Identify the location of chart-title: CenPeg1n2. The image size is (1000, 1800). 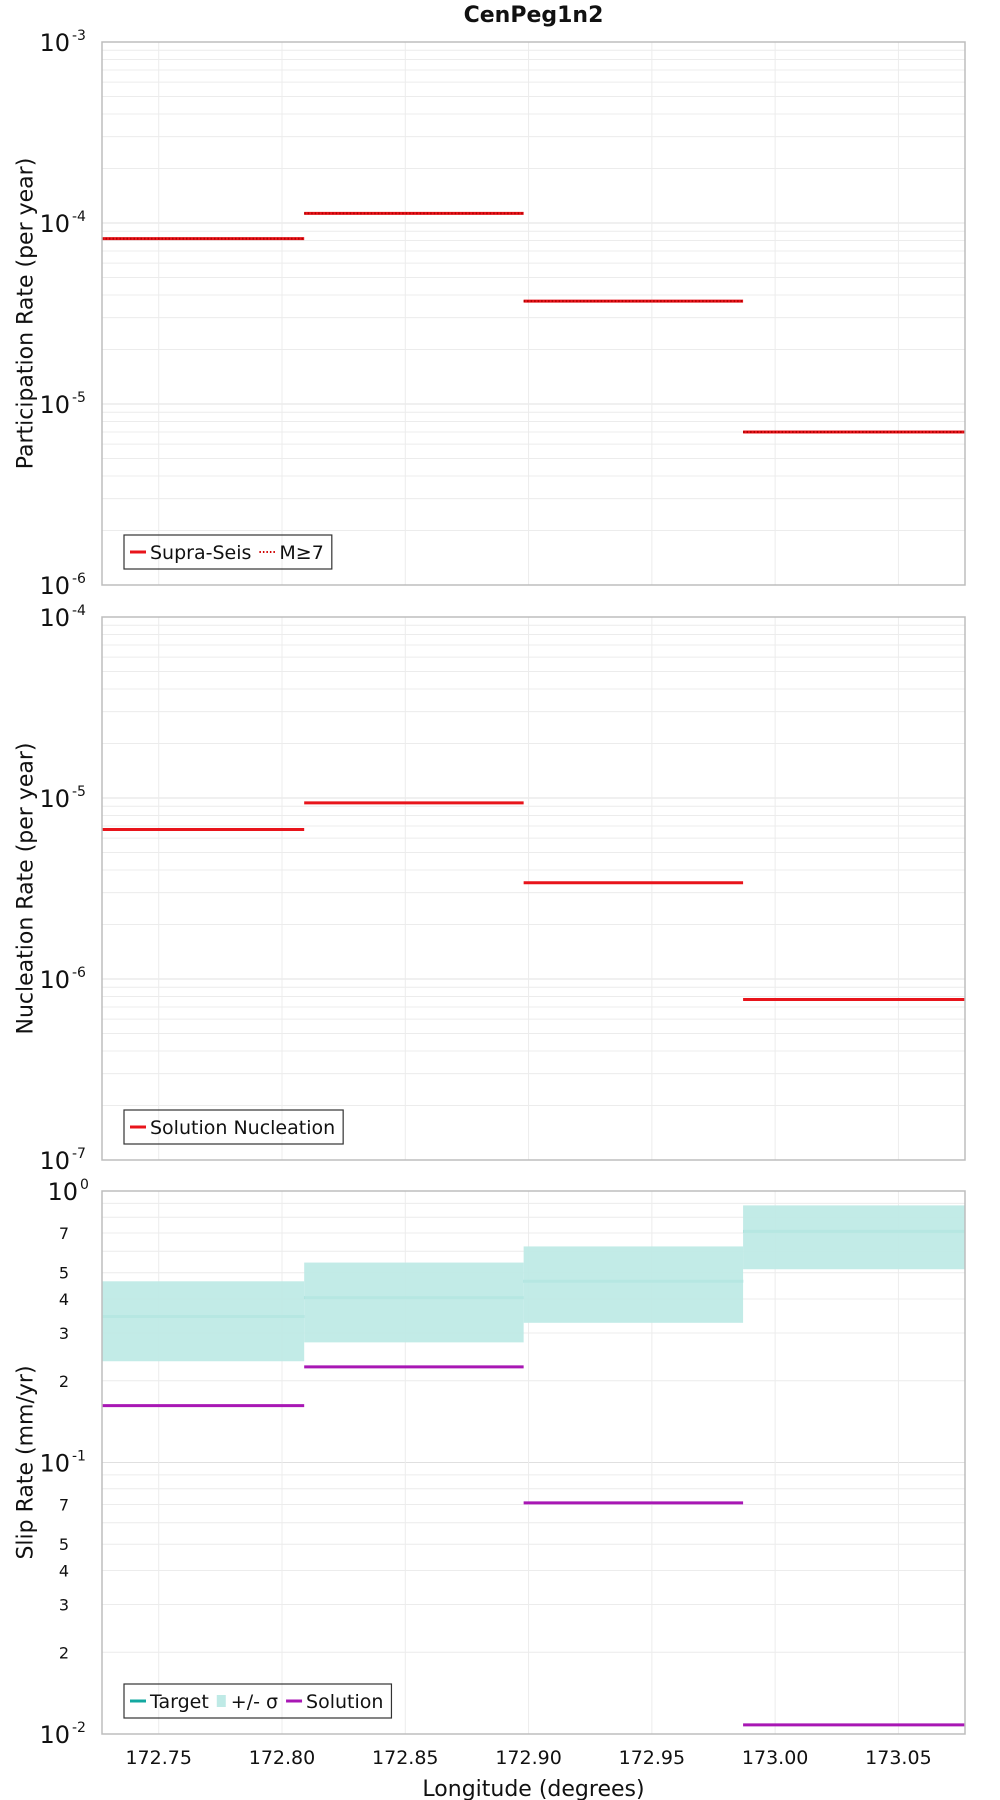
(534, 15).